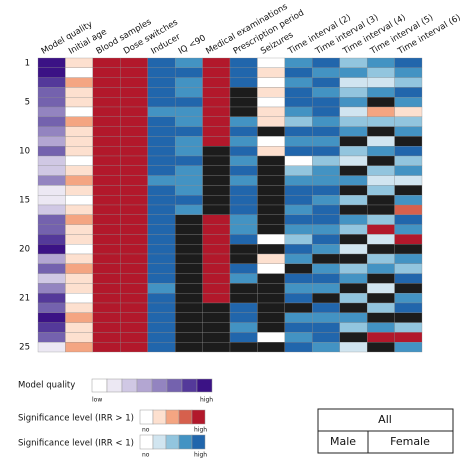 Image resolution: width=474 pixels, height=474 pixels. Describe the element at coordinates (24, 348) in the screenshot. I see `row-label: 25` at that location.